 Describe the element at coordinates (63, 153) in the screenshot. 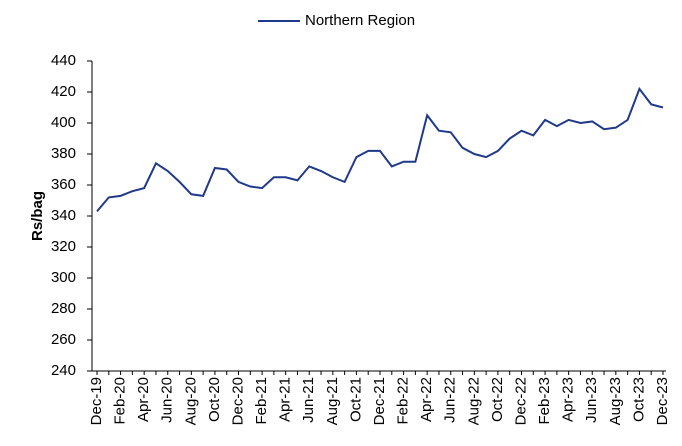

I see `y-tick-label: 380` at that location.